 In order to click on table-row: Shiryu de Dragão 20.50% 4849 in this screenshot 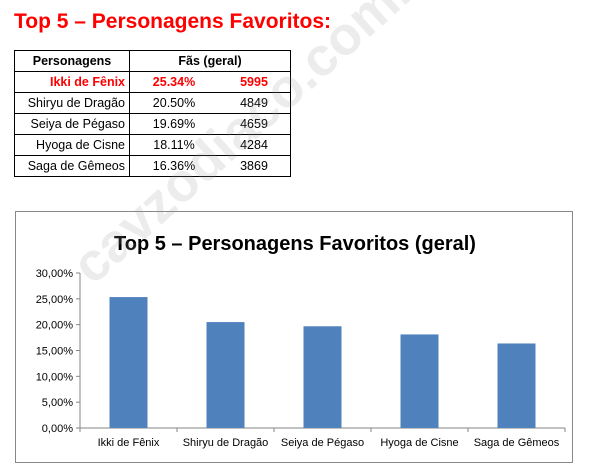, I will do `click(152, 103)`.